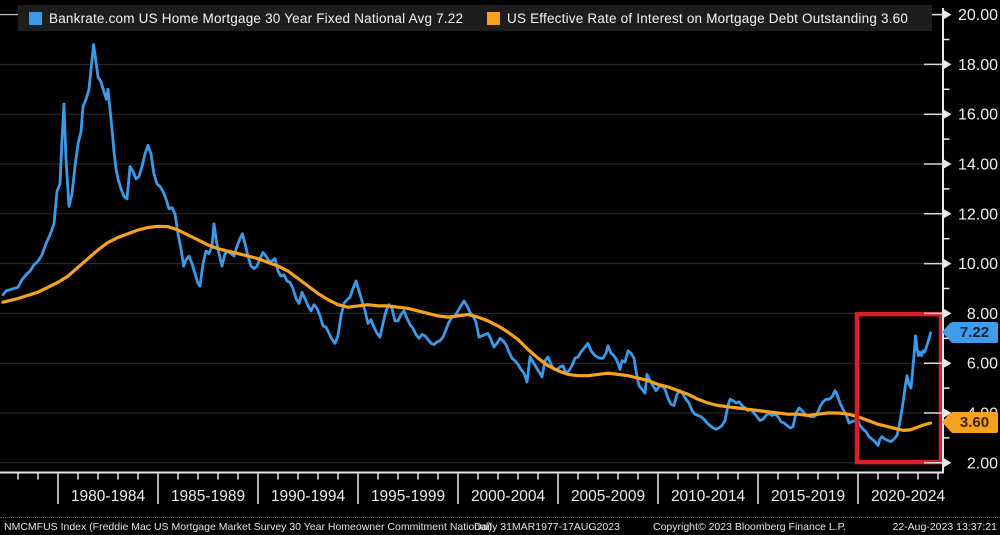 The width and height of the screenshot is (1000, 535). What do you see at coordinates (208, 496) in the screenshot?
I see `svg-text: 1985-1989` at bounding box center [208, 496].